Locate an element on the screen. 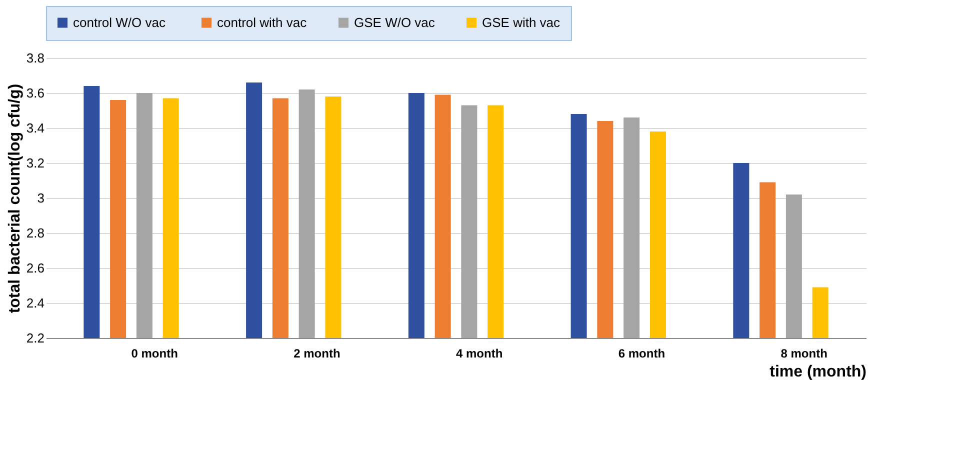 The height and width of the screenshot is (463, 958). x-tick-label: 0 month is located at coordinates (154, 353).